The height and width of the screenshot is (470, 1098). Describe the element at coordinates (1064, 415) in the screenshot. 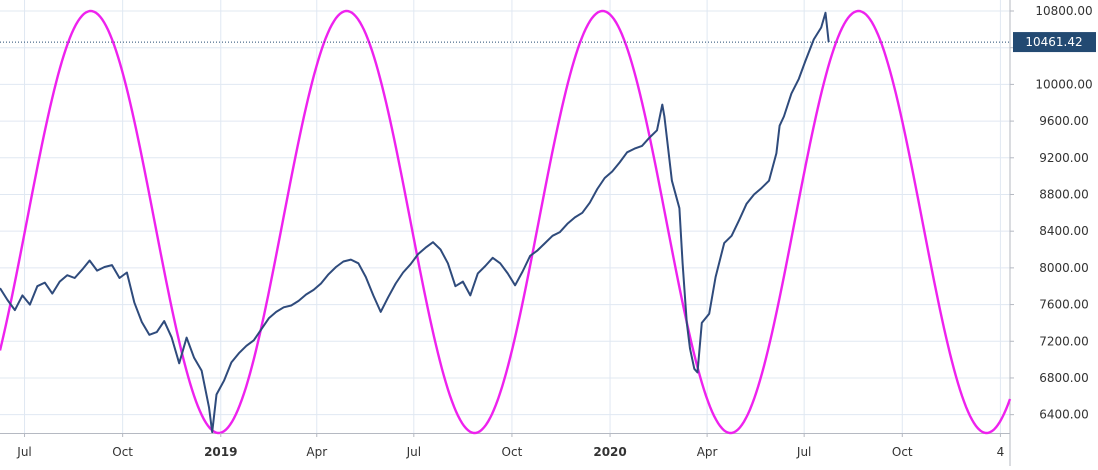

I see `y-tick-label: 6400.00` at that location.